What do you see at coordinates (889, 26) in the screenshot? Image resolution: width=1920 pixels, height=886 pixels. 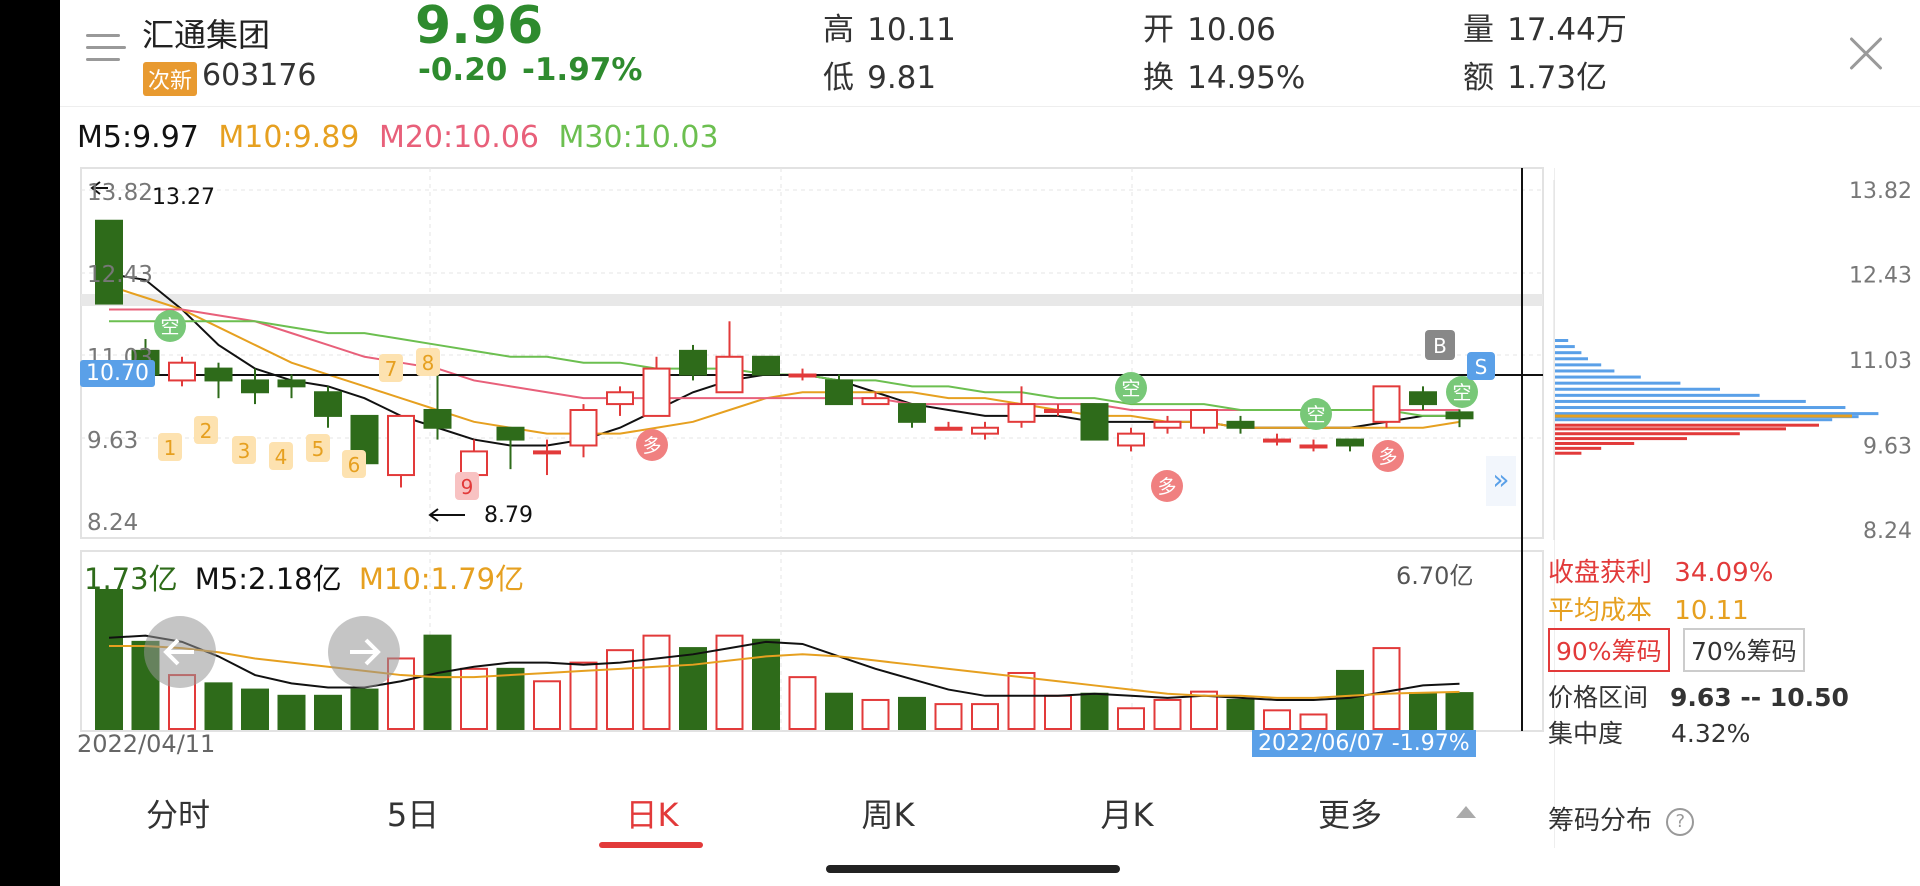 I see `high-stat: 高 10.11` at bounding box center [889, 26].